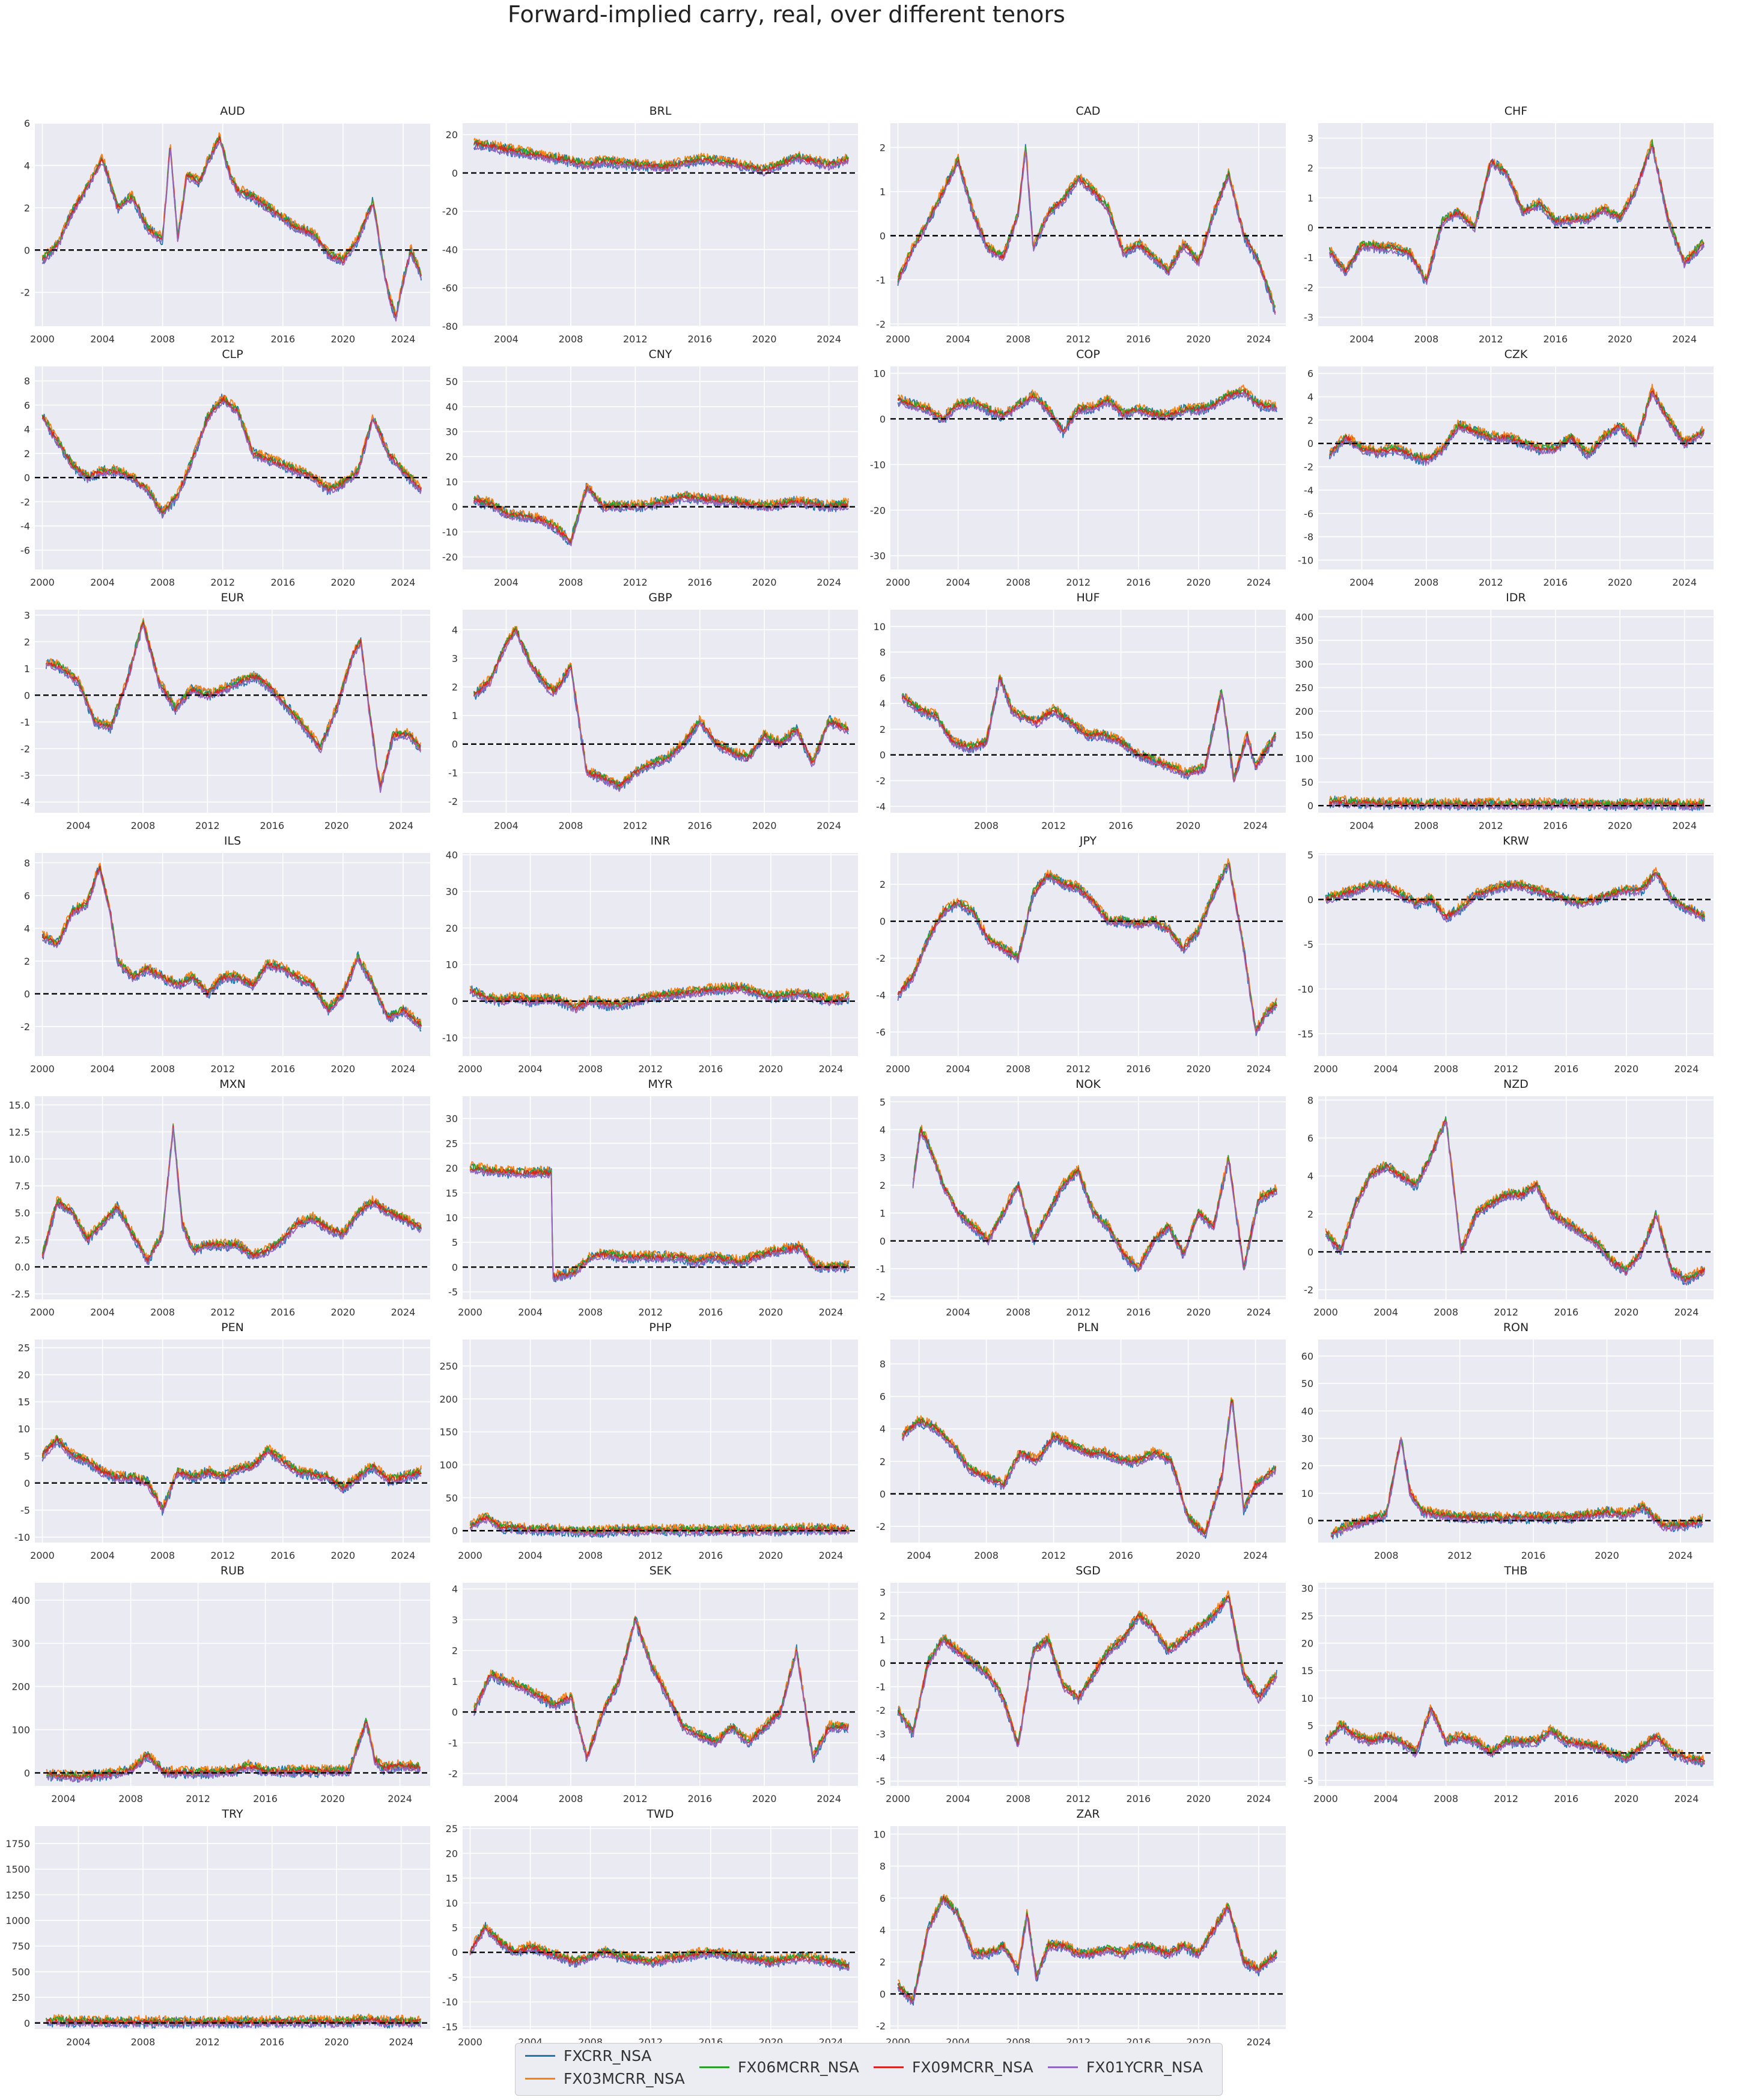 The height and width of the screenshot is (2100, 1737). Describe the element at coordinates (1087, 408) in the screenshot. I see `series-line-fx03mcrr_nsa` at that location.